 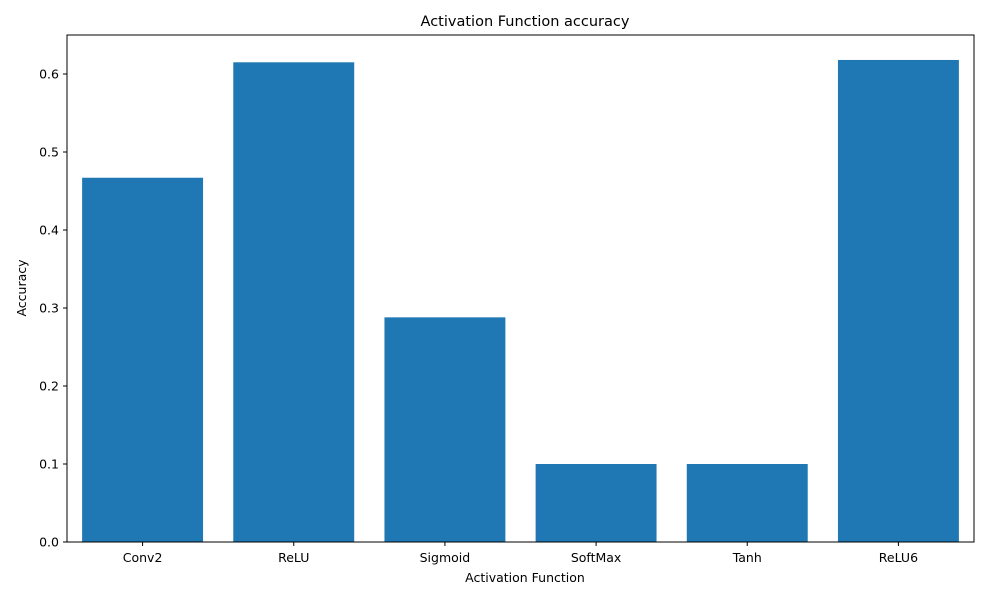 I want to click on bar-relu6, so click(x=898, y=301).